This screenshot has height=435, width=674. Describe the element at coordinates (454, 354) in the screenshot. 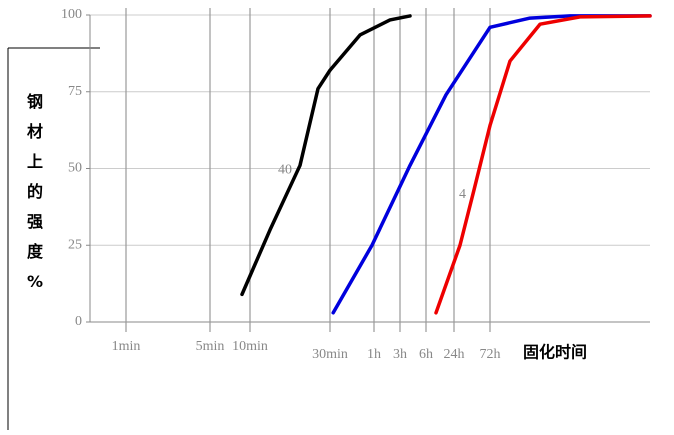

I see `x-tick-label: 24h` at that location.